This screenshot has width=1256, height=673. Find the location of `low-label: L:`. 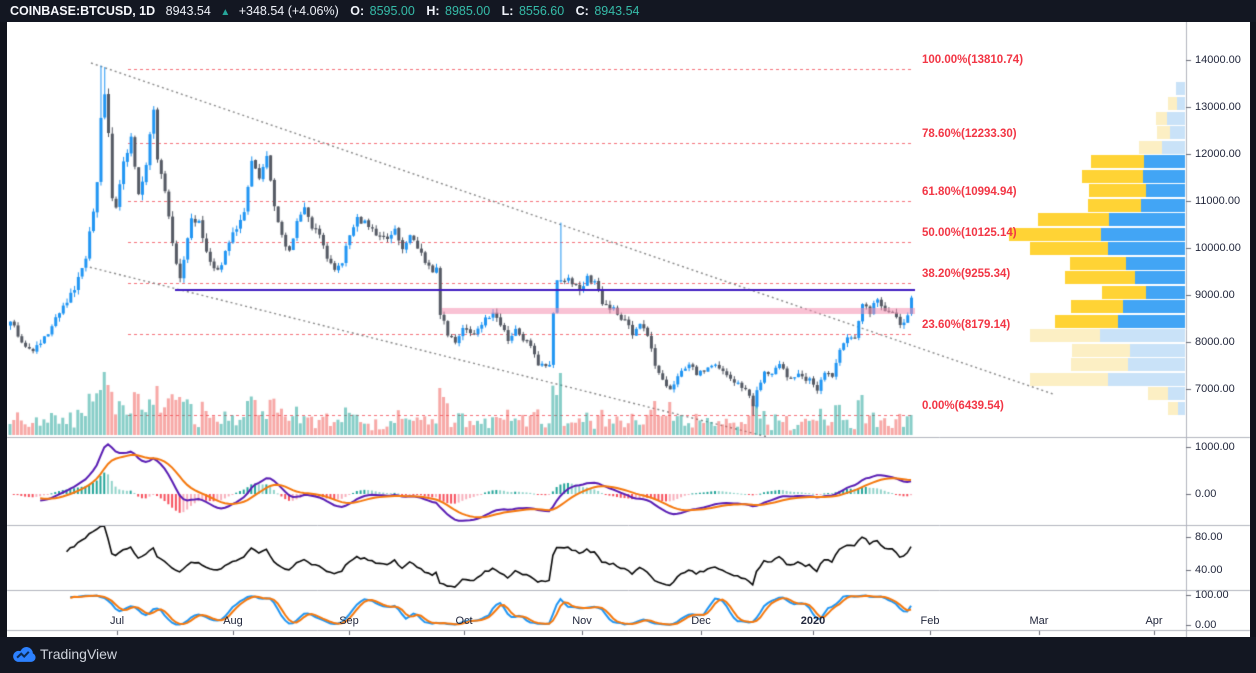

low-label: L: is located at coordinates (507, 11).